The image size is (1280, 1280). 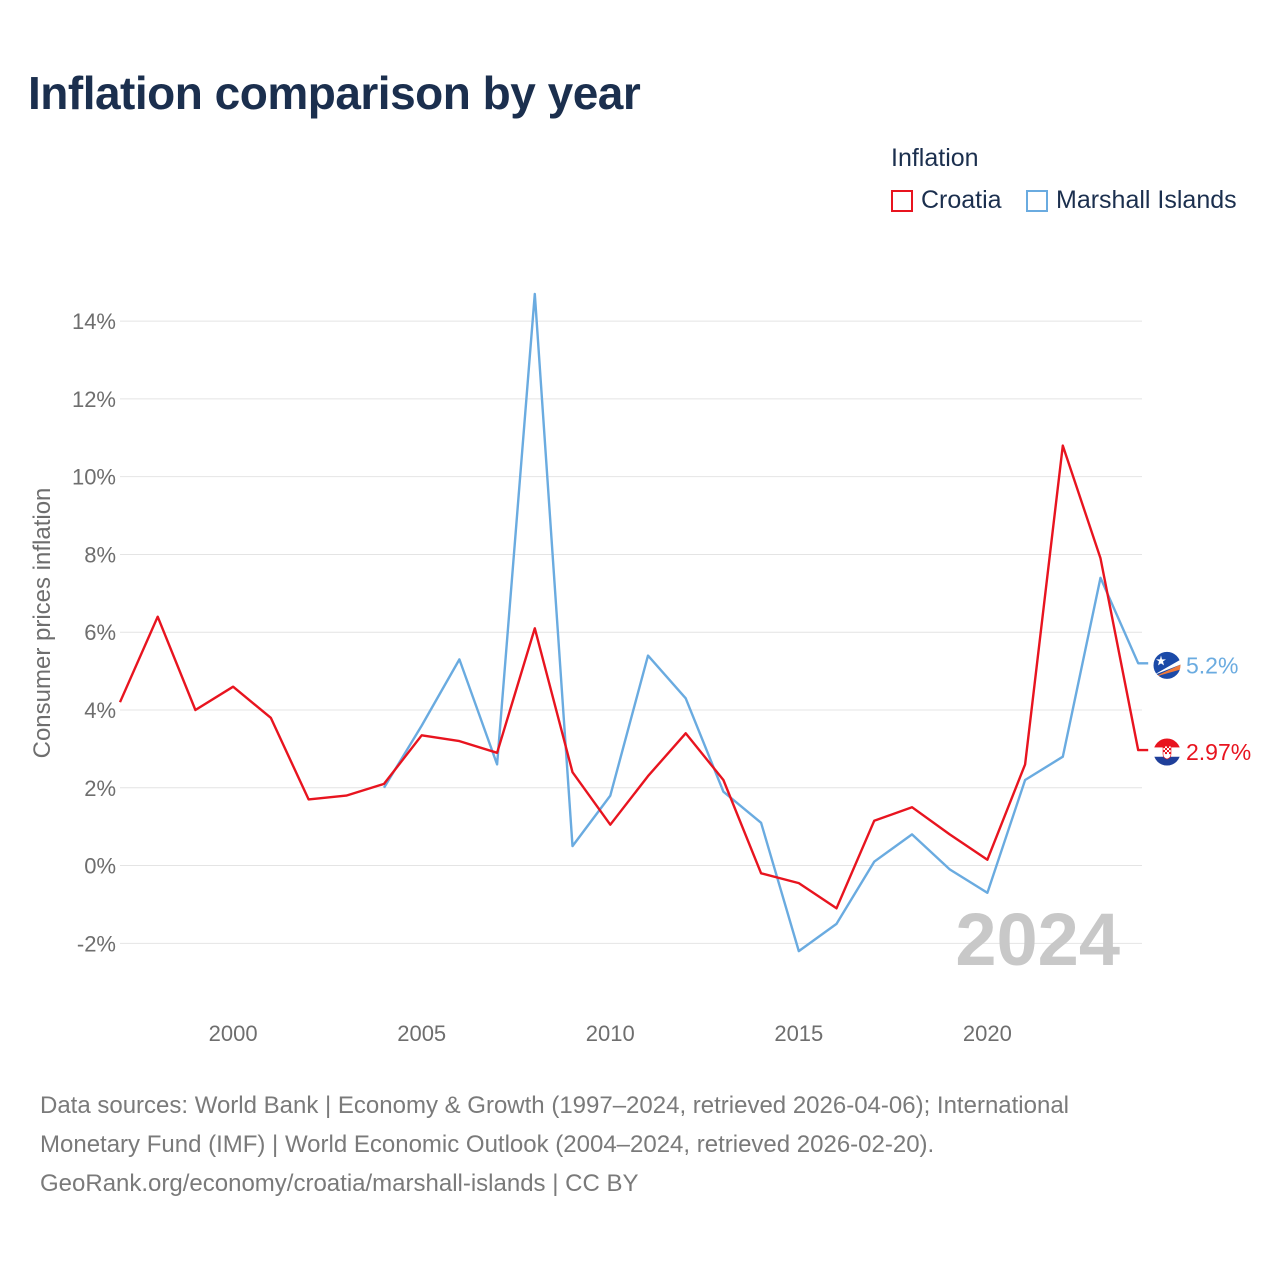 I want to click on legend-item-croatia: Croatia, so click(x=946, y=200).